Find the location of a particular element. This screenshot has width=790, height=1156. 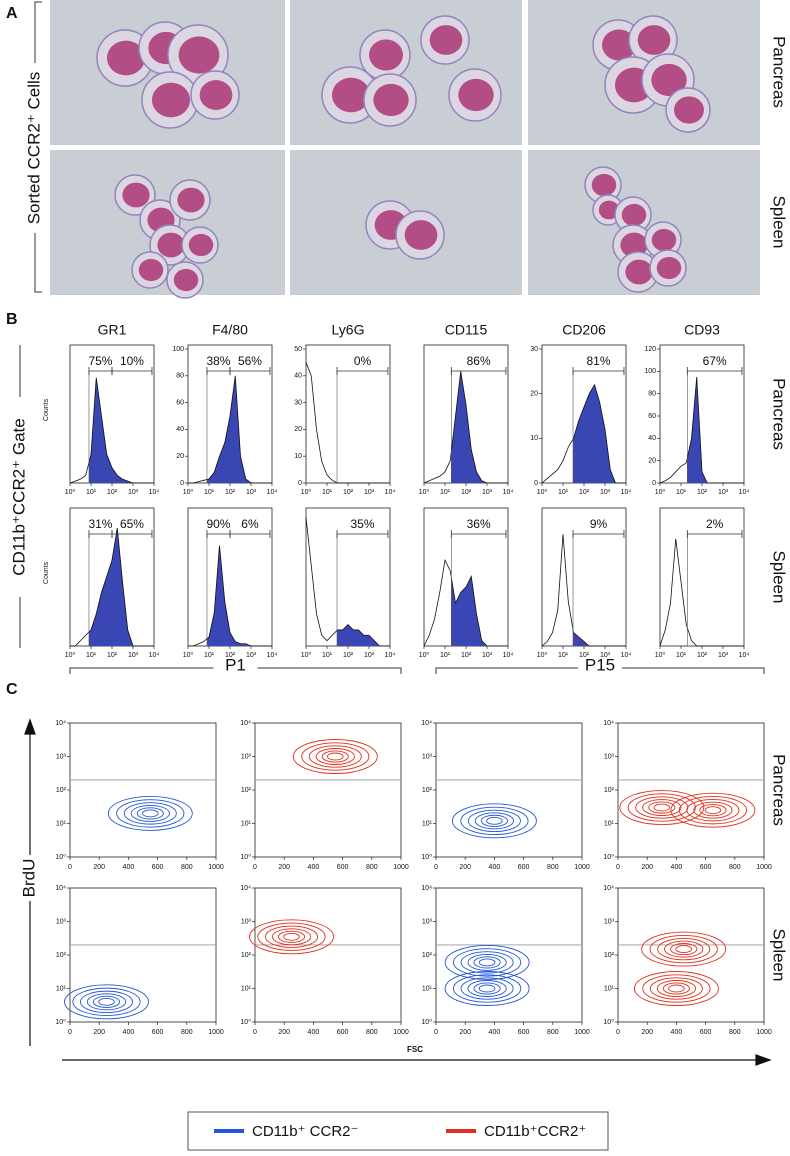

row-label: Pancreas is located at coordinates (779, 790).